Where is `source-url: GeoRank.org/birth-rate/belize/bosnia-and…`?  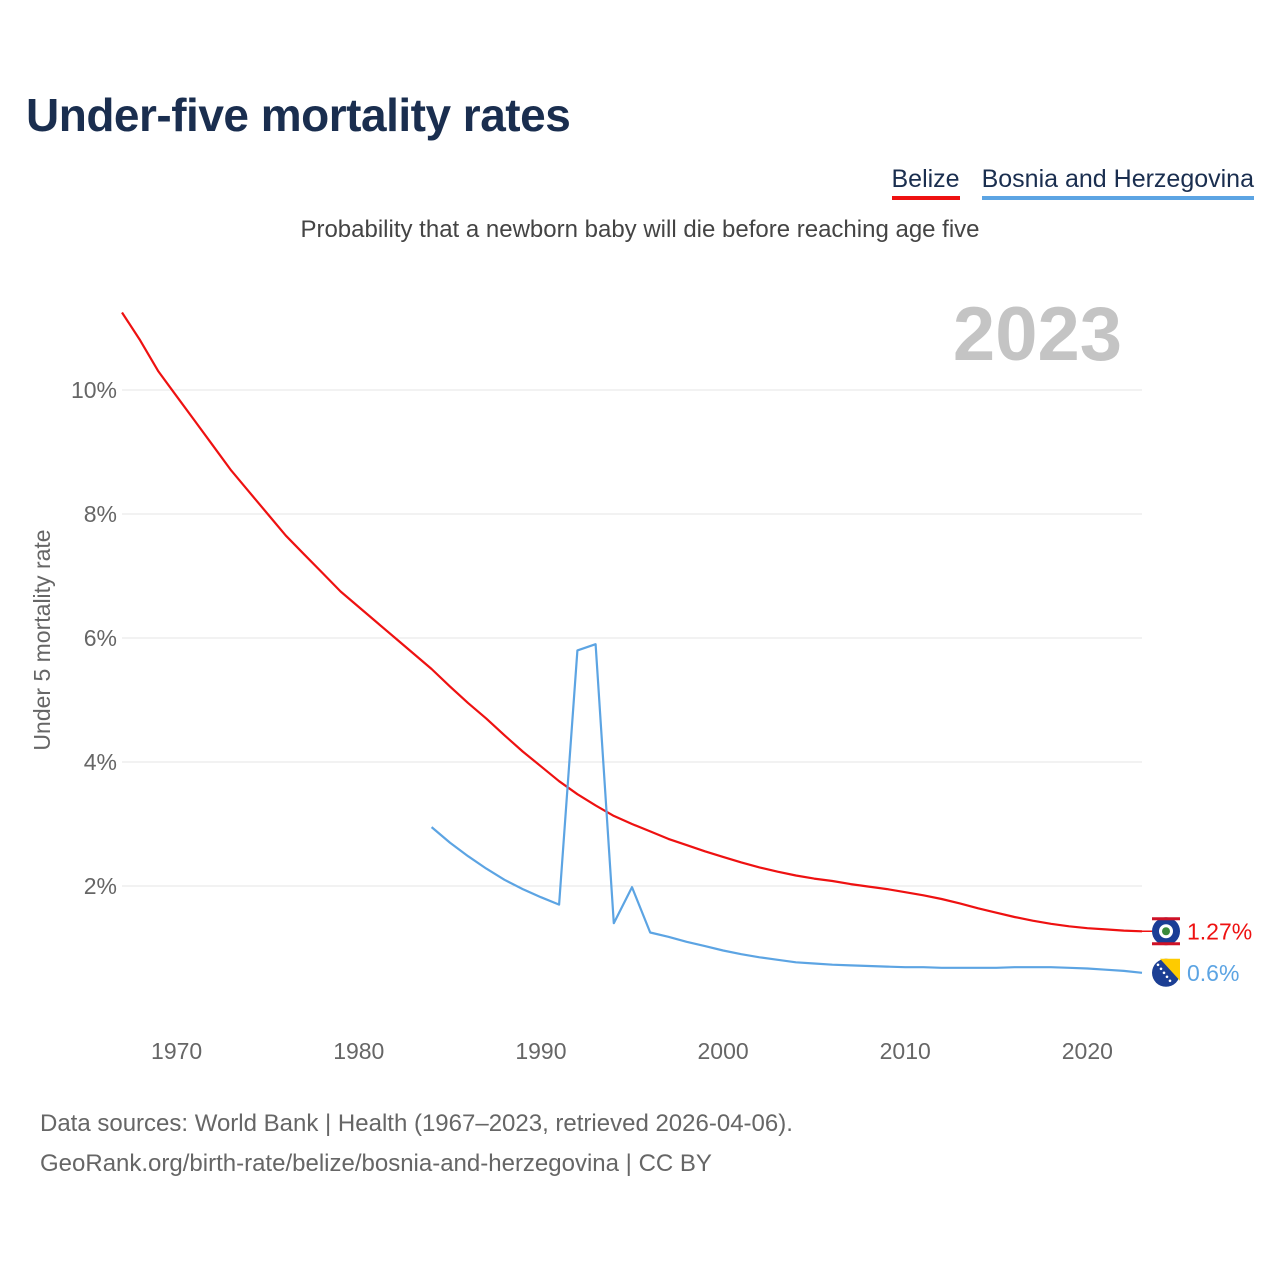
source-url: GeoRank.org/birth-rate/belize/bosnia-and… is located at coordinates (376, 1163).